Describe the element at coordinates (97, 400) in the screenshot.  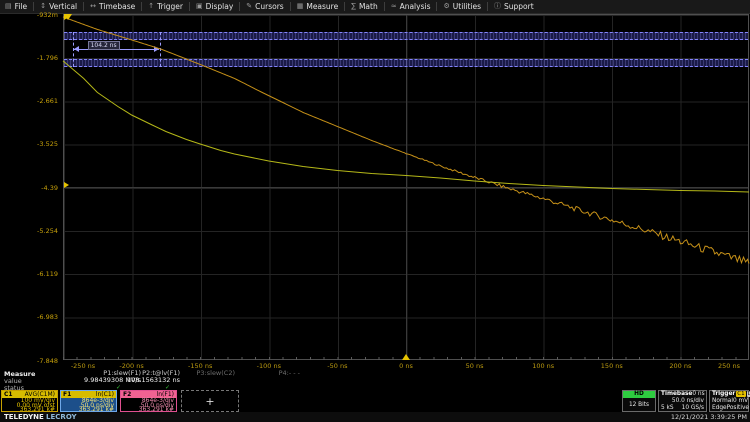
I see `f1-scale: 864e-3/div` at that location.